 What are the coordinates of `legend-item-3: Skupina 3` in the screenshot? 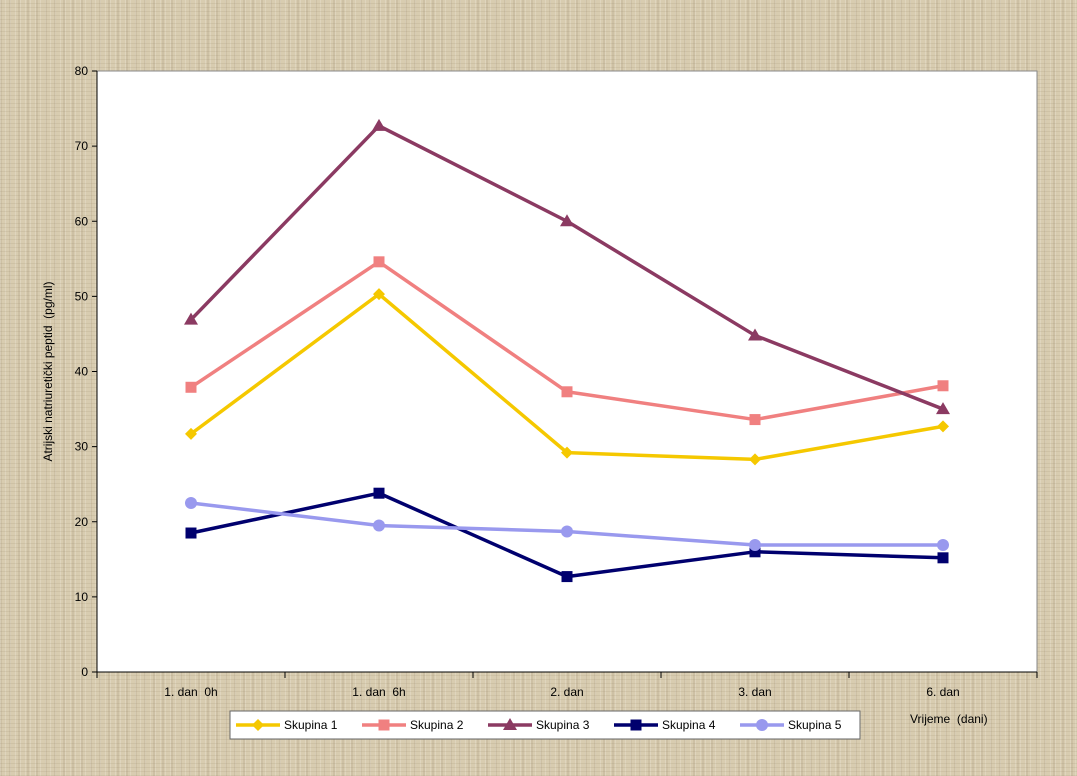 It's located at (539, 725).